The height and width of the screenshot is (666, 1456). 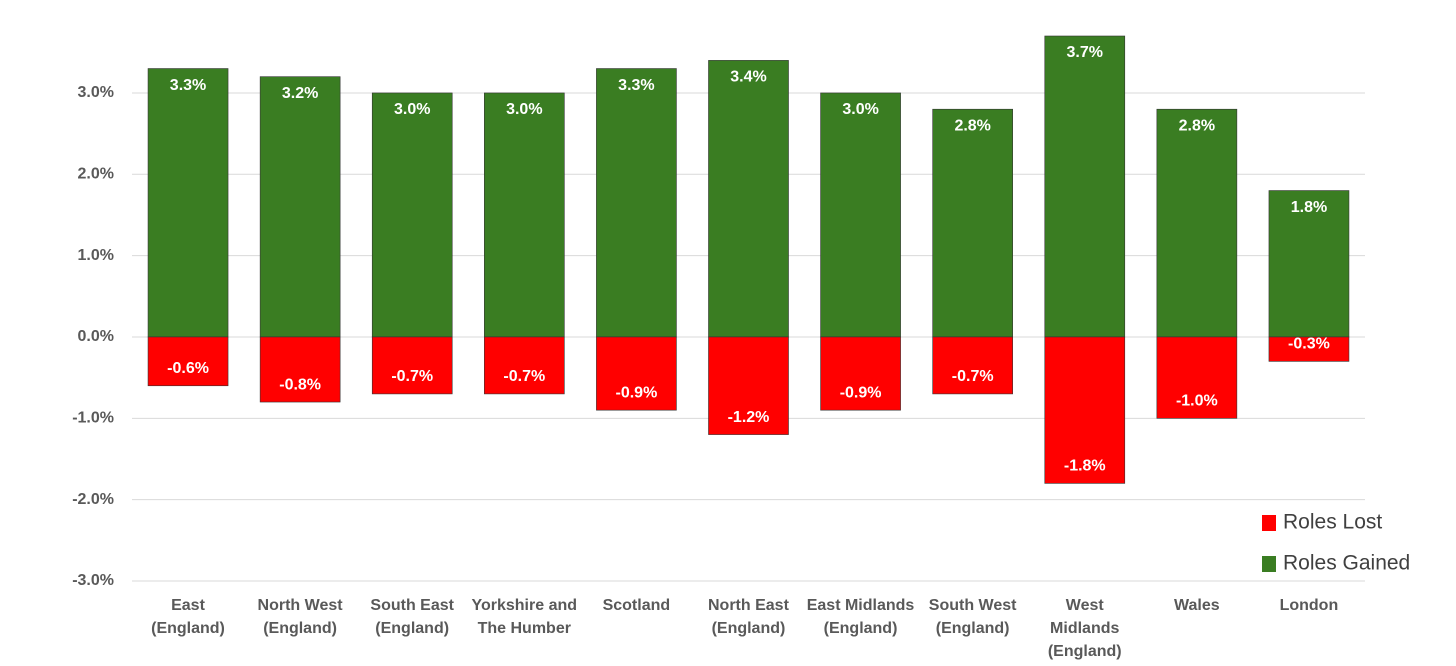 I want to click on x-tick-label: Yorkshire and The Humber, so click(x=524, y=617).